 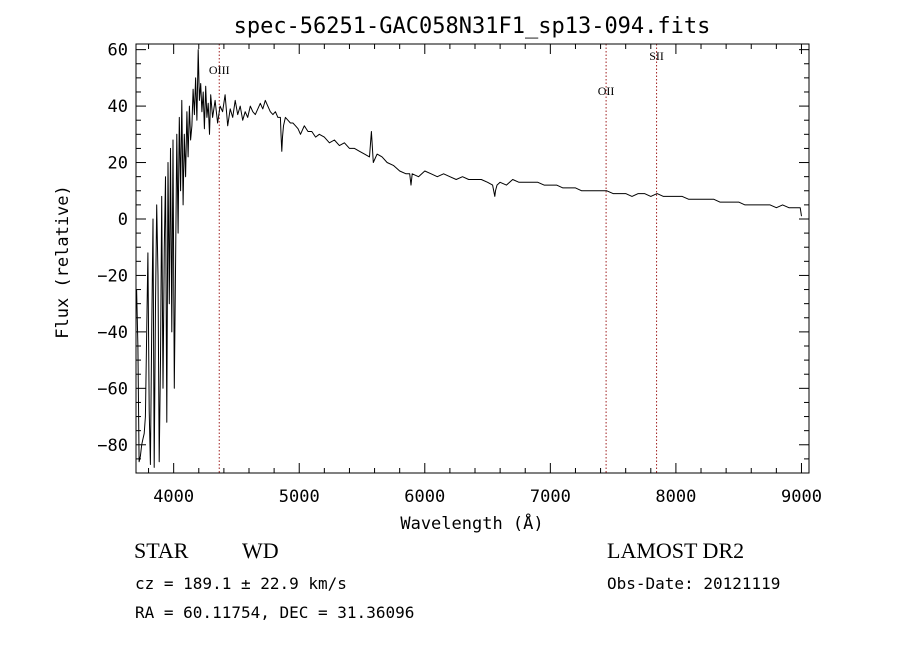 What do you see at coordinates (606, 91) in the screenshot?
I see `line-label-oii: OII` at bounding box center [606, 91].